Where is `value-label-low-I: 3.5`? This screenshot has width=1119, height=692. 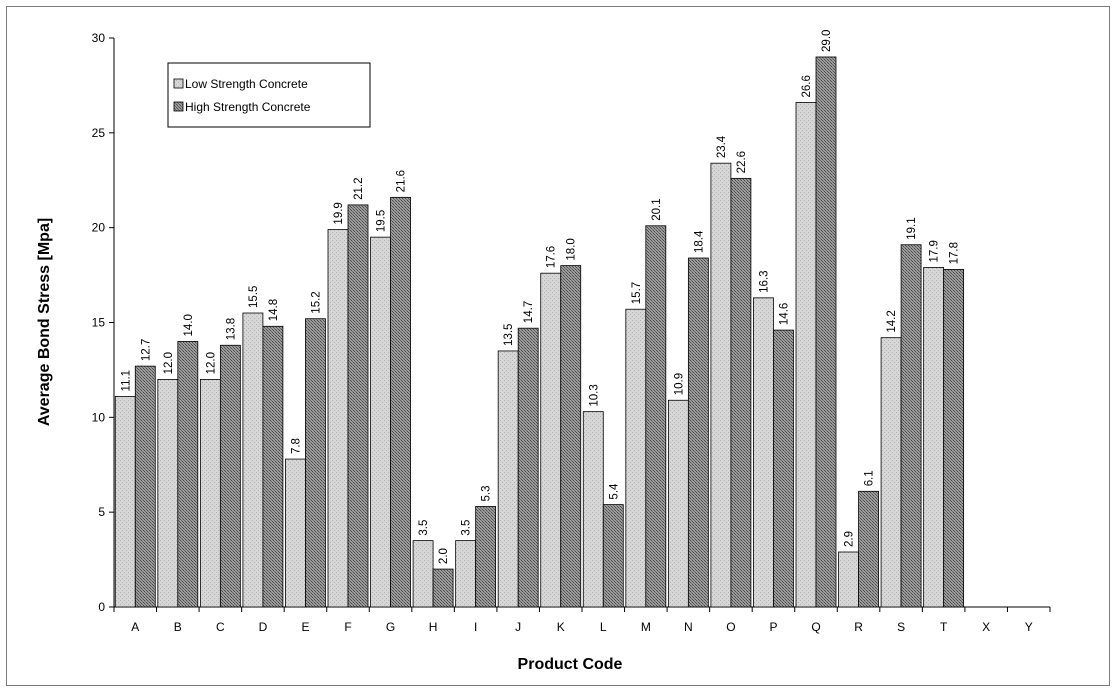 value-label-low-I: 3.5 is located at coordinates (467, 528).